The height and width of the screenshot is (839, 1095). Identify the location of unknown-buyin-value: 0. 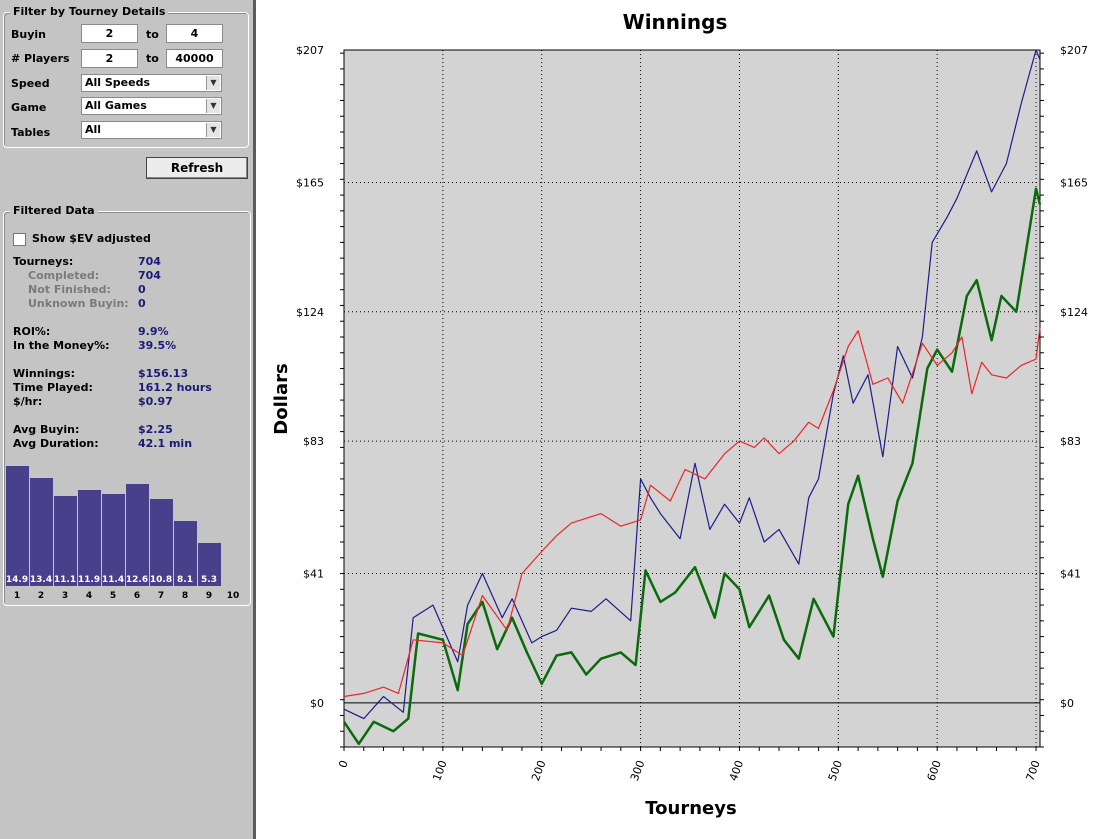
(142, 303).